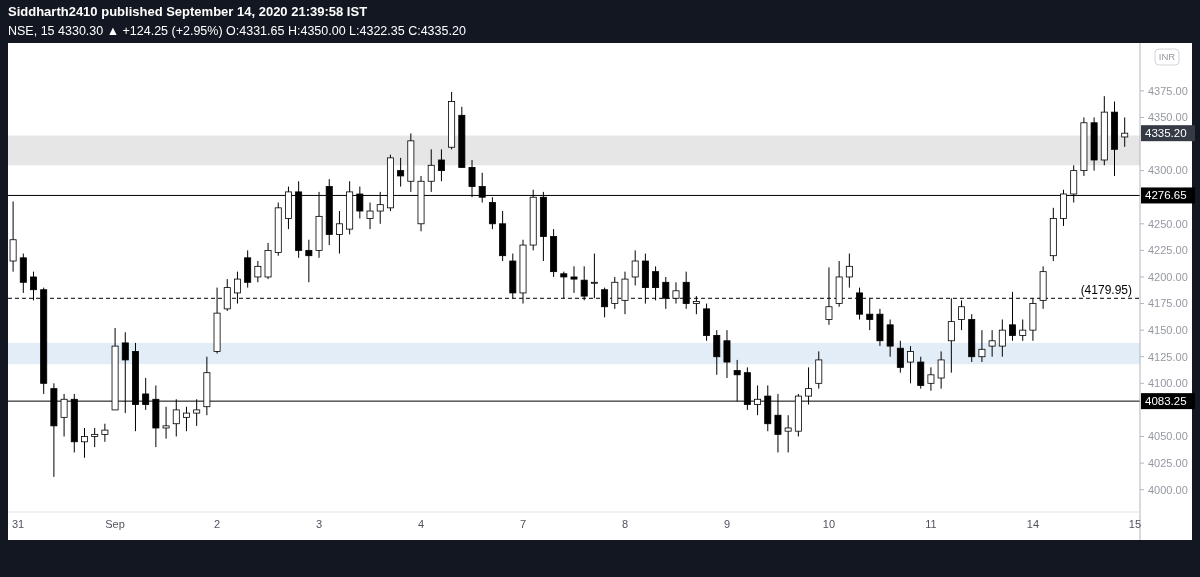 This screenshot has height=577, width=1200. I want to click on text: INR, so click(1167, 57).